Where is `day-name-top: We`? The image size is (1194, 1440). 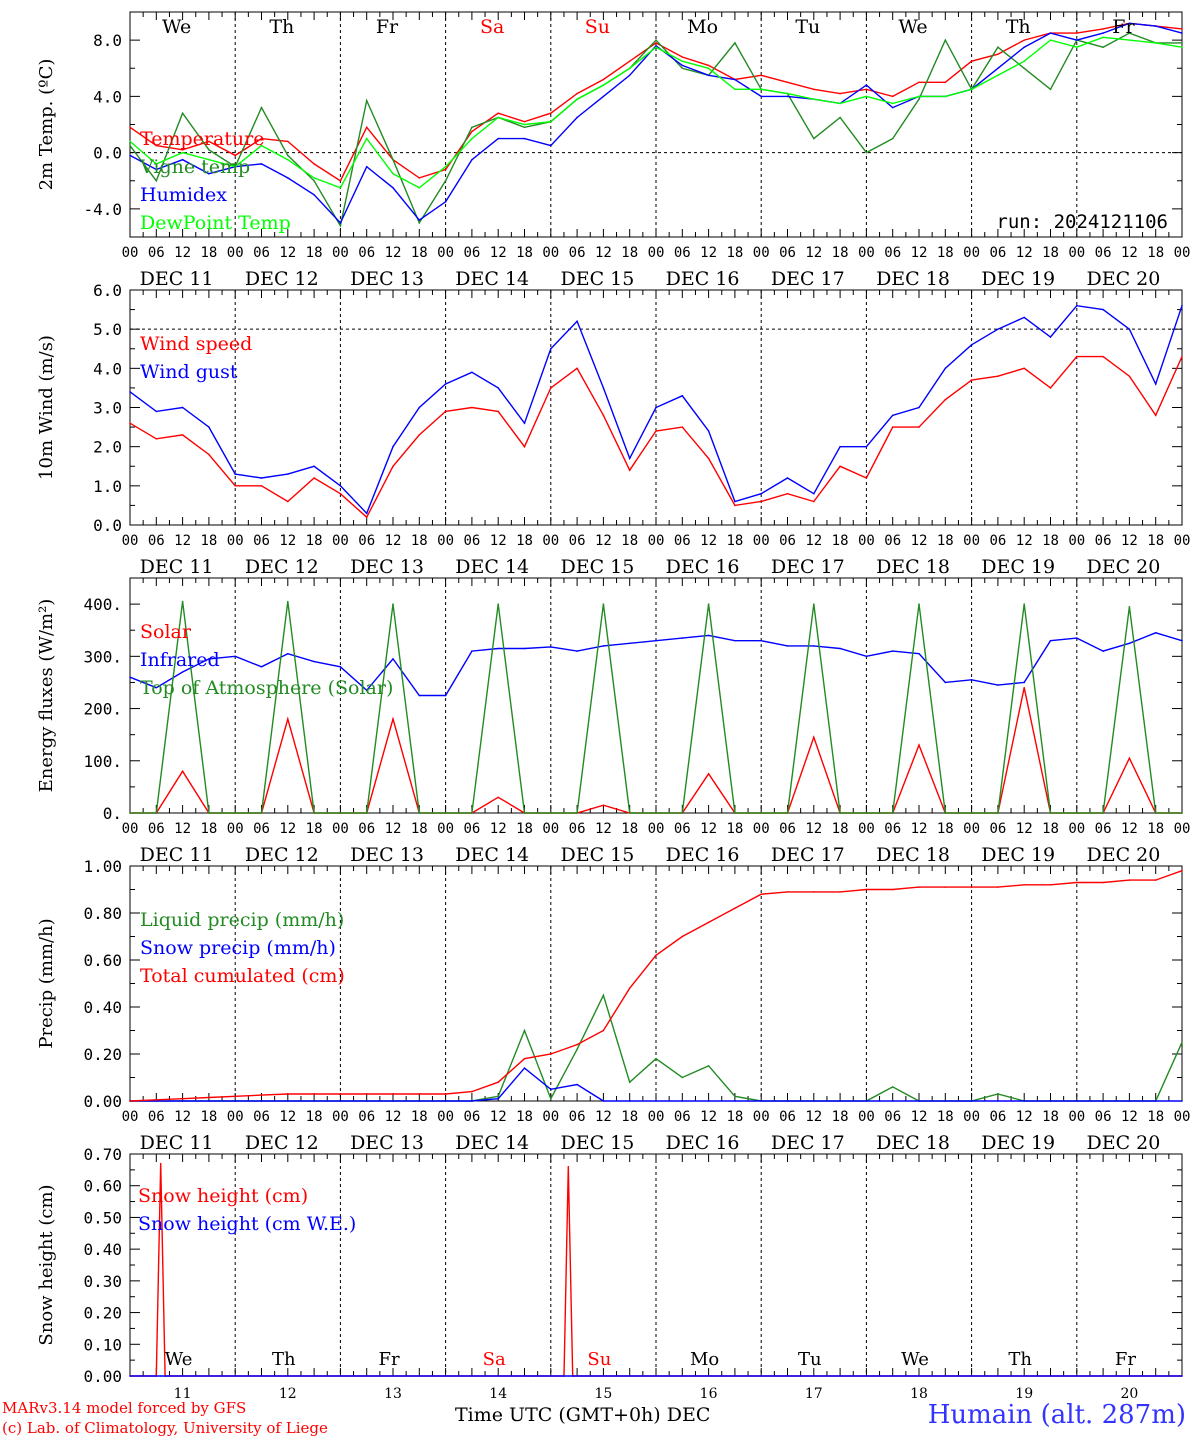 day-name-top: We is located at coordinates (912, 27).